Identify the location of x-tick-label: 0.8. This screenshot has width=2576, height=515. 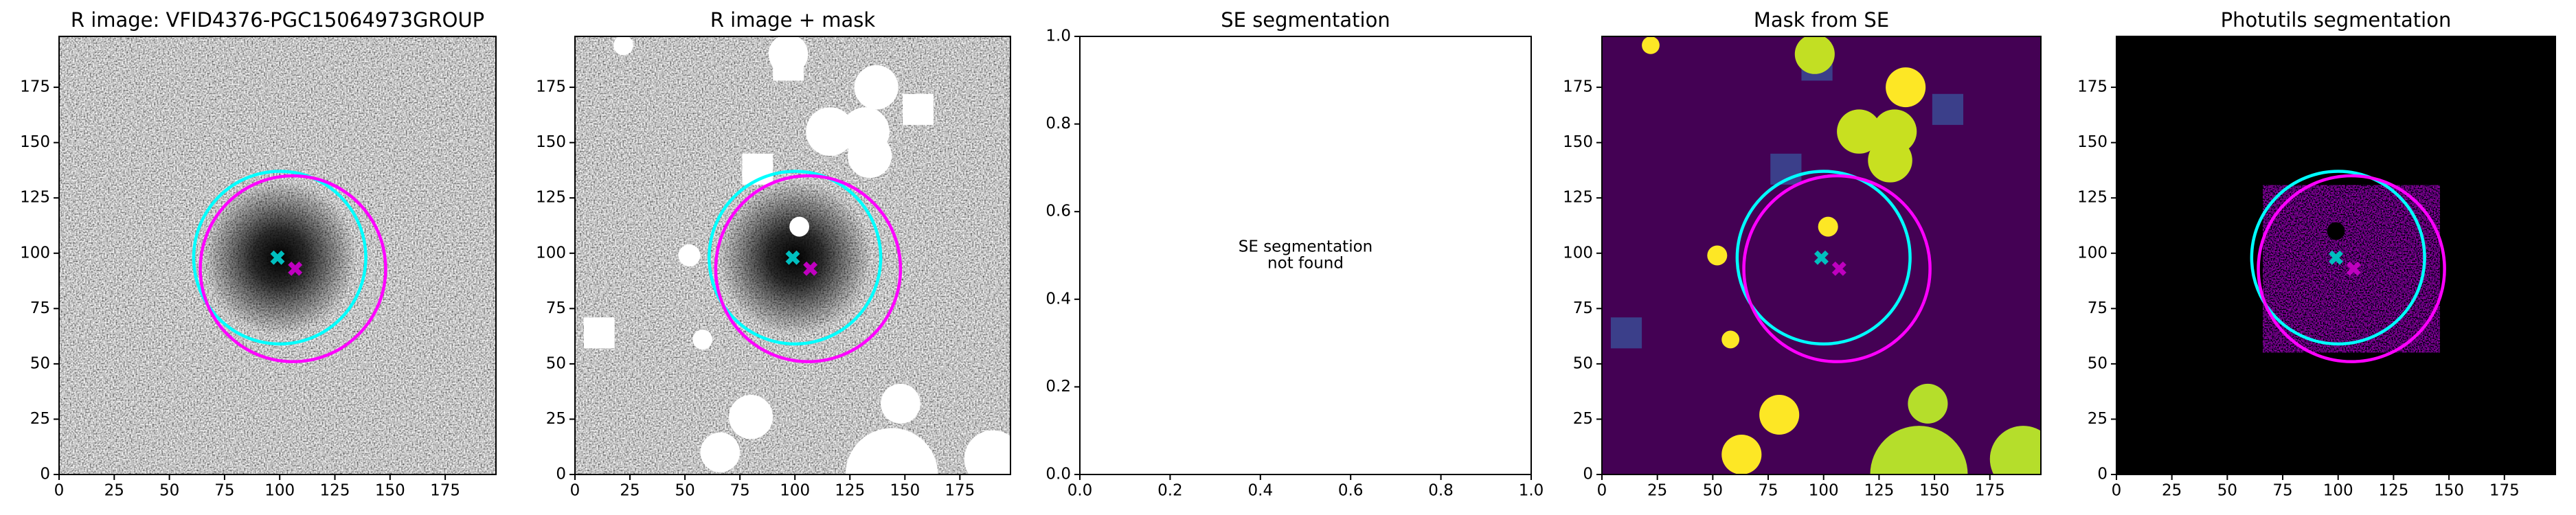
(1441, 491).